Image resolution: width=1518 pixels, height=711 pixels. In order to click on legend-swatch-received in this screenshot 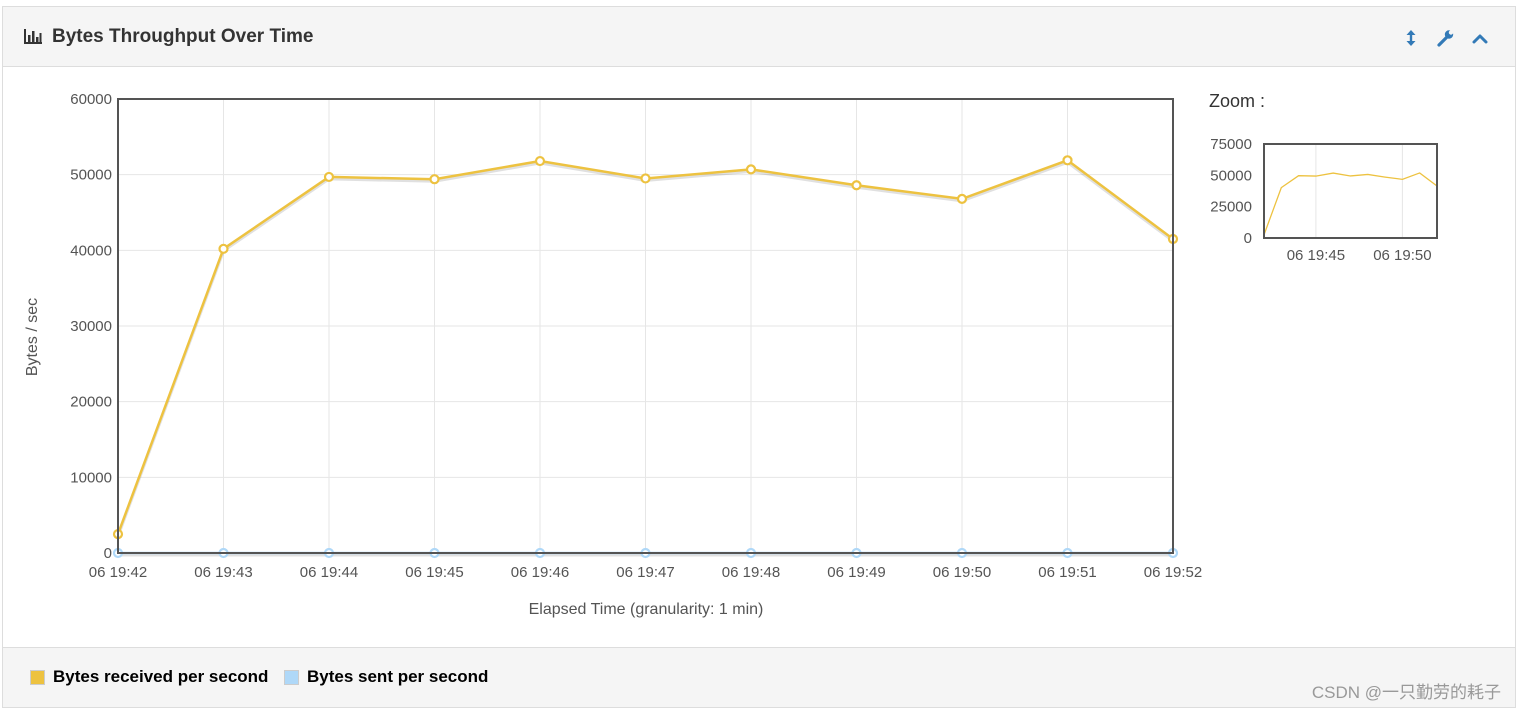, I will do `click(37, 677)`.